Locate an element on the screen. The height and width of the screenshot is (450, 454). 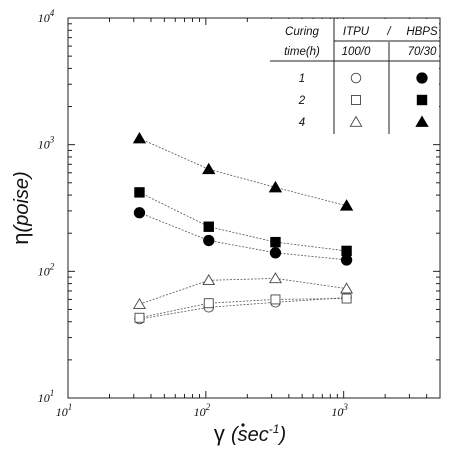
legend-header-time: time(h) is located at coordinates (302, 52).